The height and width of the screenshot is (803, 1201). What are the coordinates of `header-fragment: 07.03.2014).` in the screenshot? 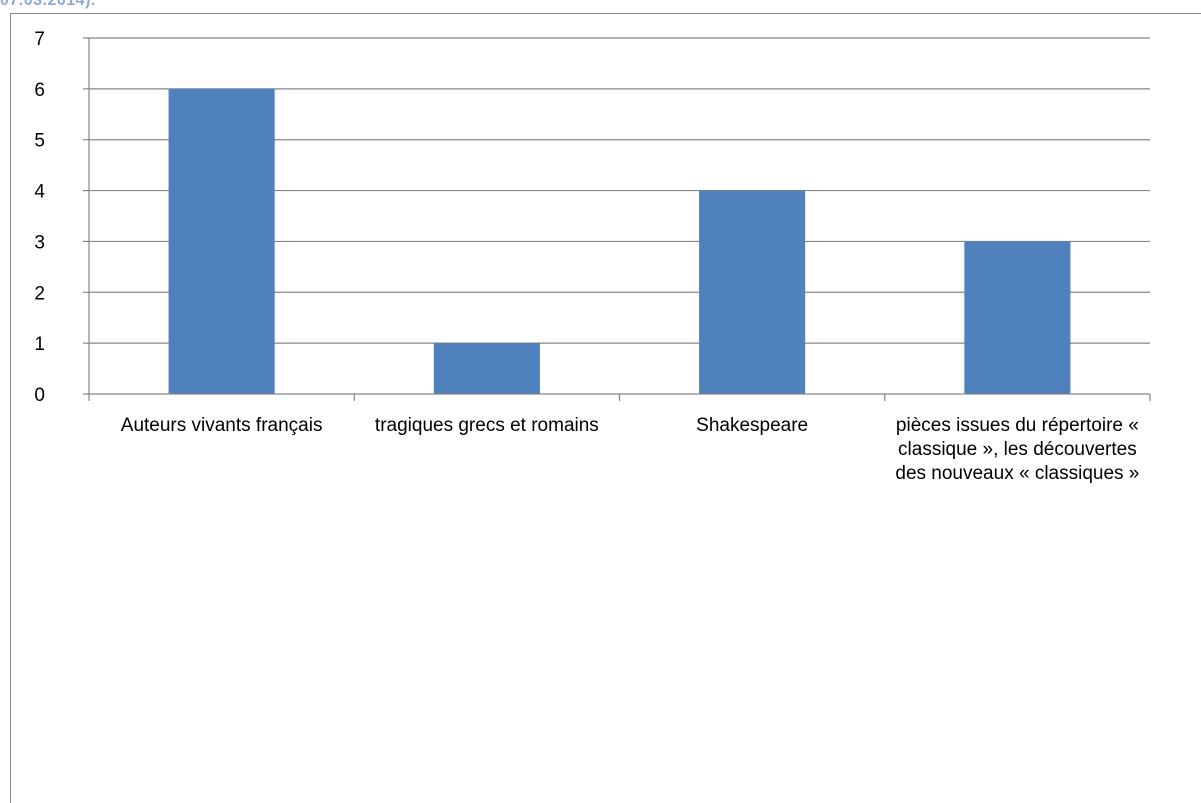 It's located at (48, 4).